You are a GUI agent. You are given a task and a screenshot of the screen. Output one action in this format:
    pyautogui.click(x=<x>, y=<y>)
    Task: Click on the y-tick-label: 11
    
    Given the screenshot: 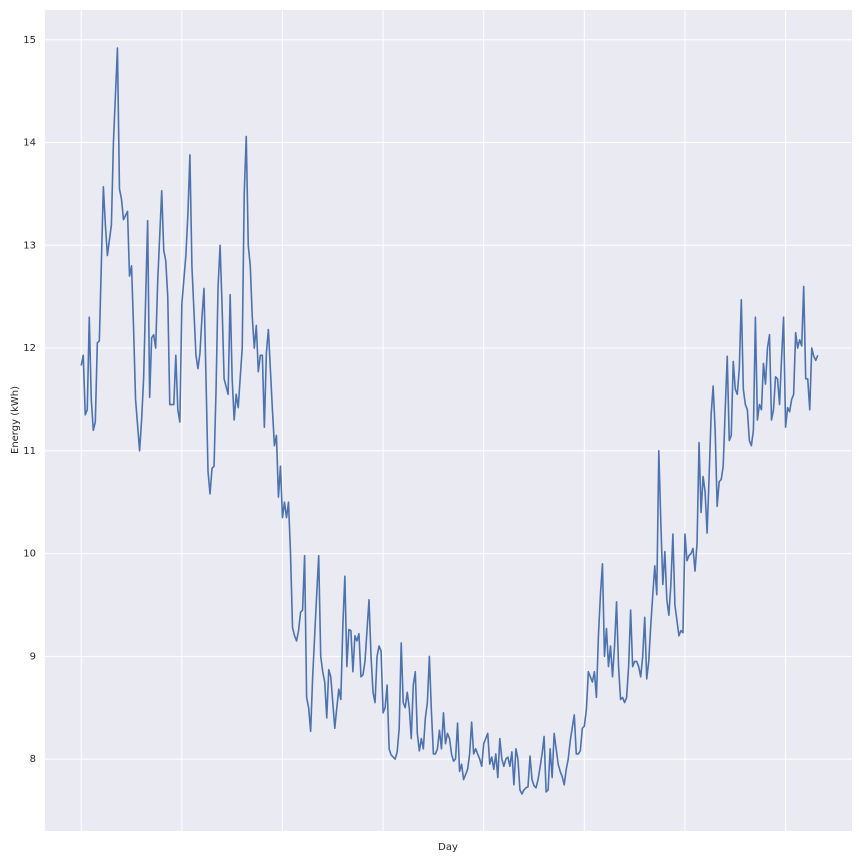 What is the action you would take?
    pyautogui.click(x=29, y=451)
    